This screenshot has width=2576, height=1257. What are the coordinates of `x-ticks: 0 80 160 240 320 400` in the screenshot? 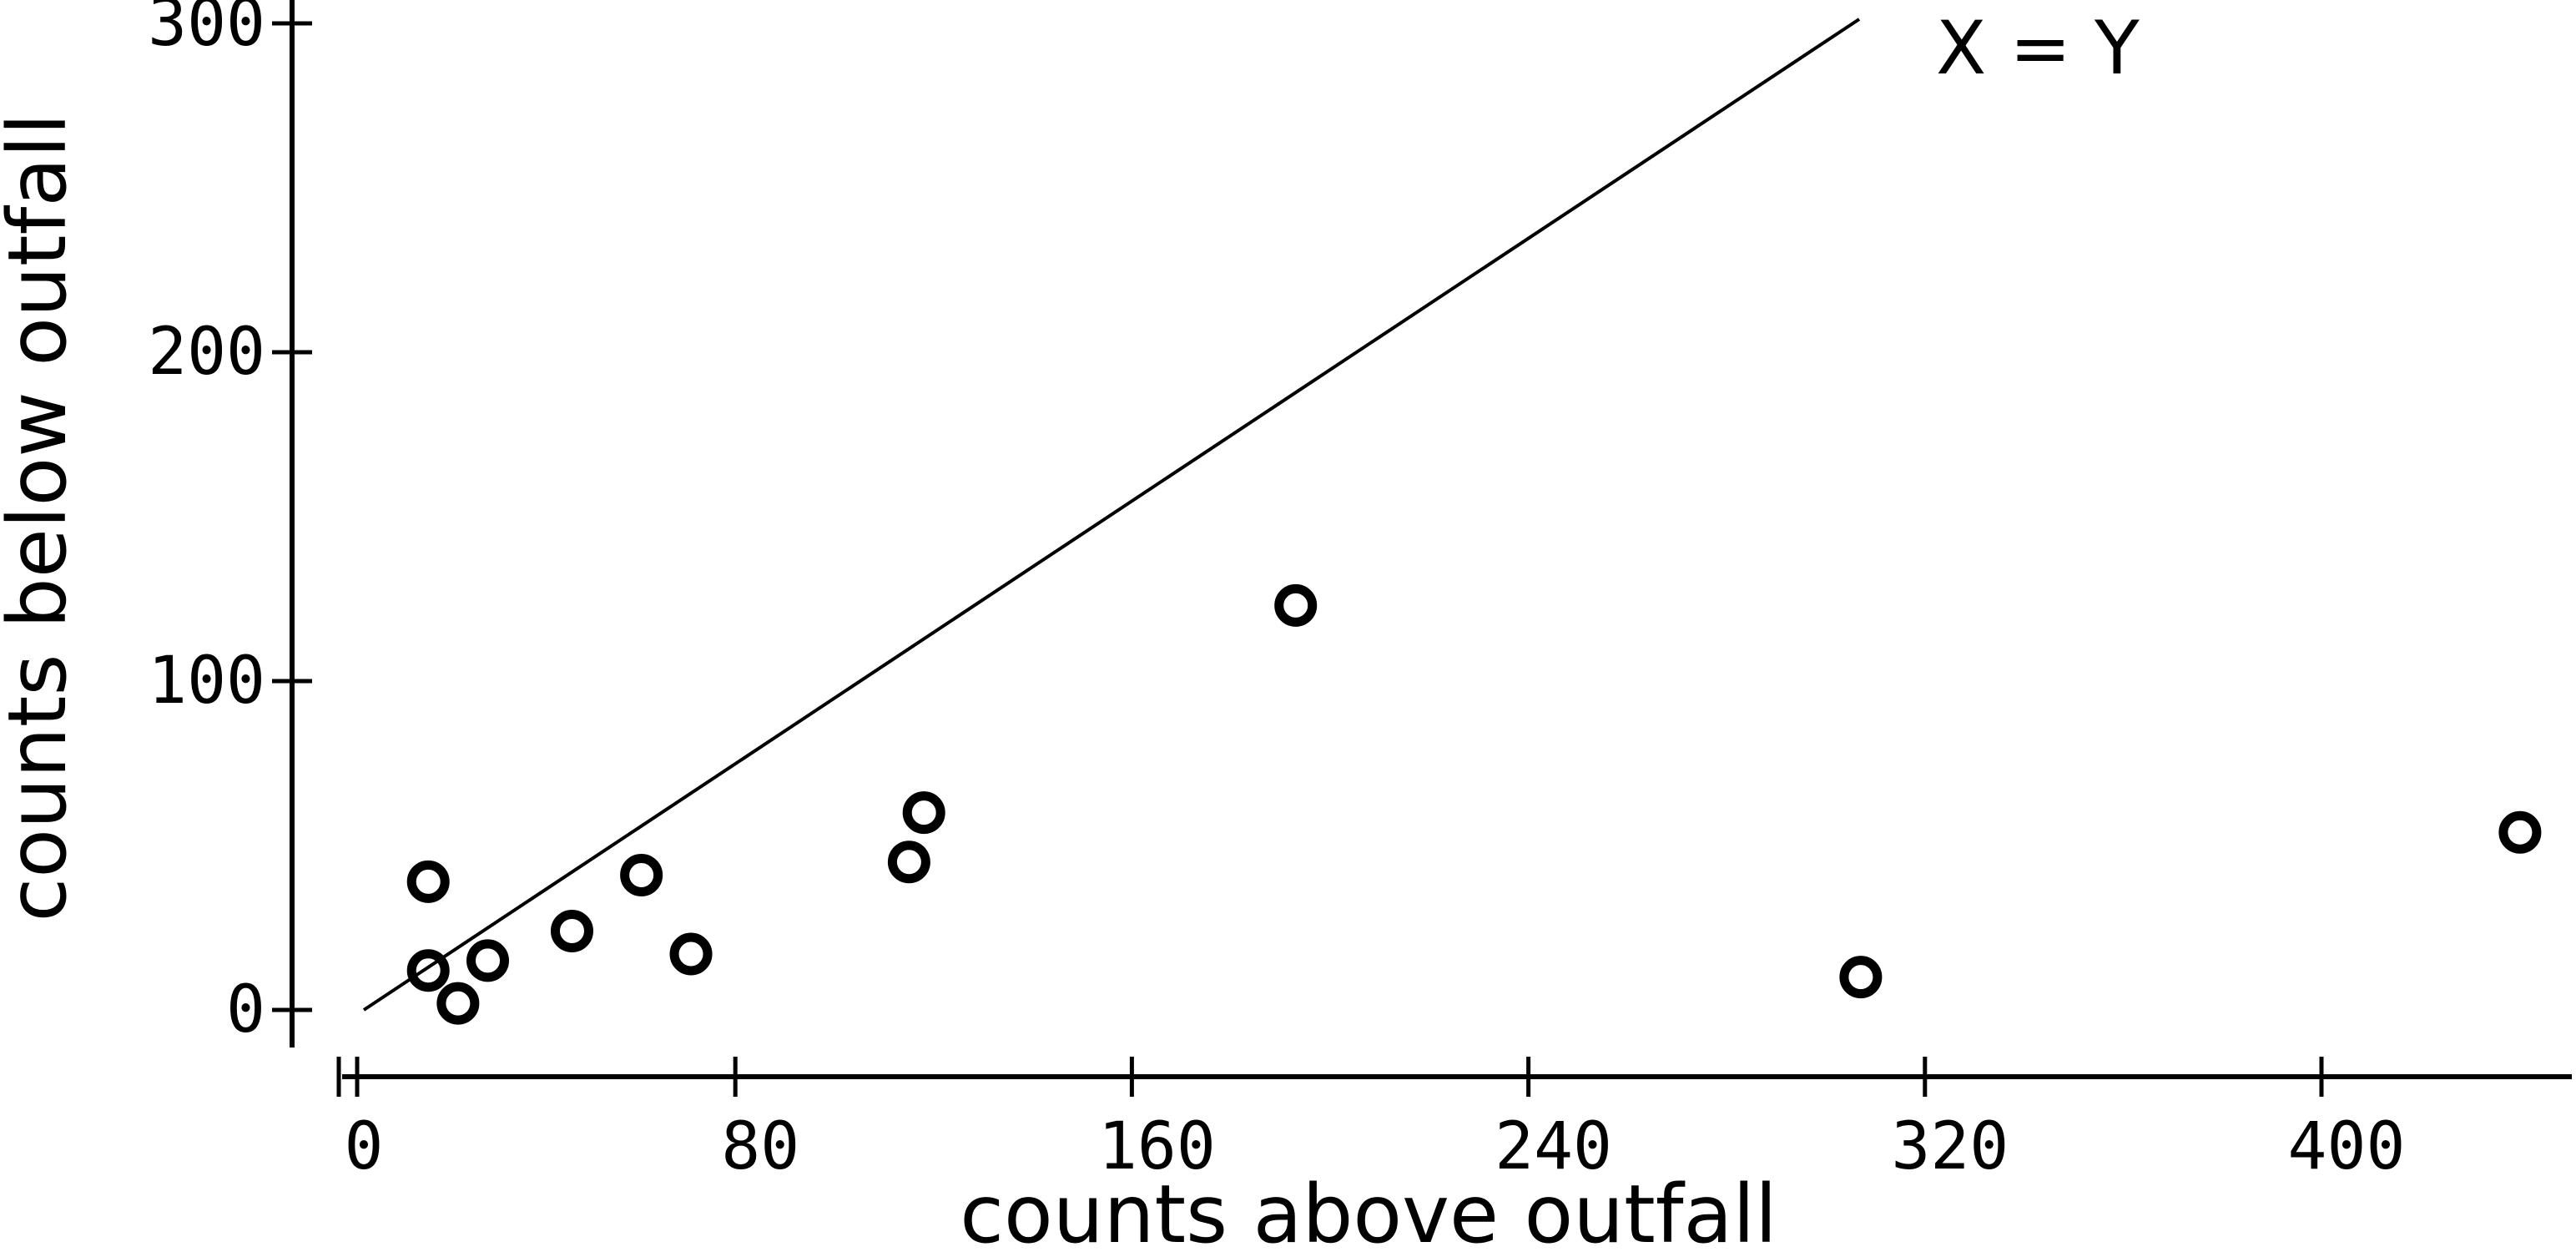 It's located at (1371, 1121).